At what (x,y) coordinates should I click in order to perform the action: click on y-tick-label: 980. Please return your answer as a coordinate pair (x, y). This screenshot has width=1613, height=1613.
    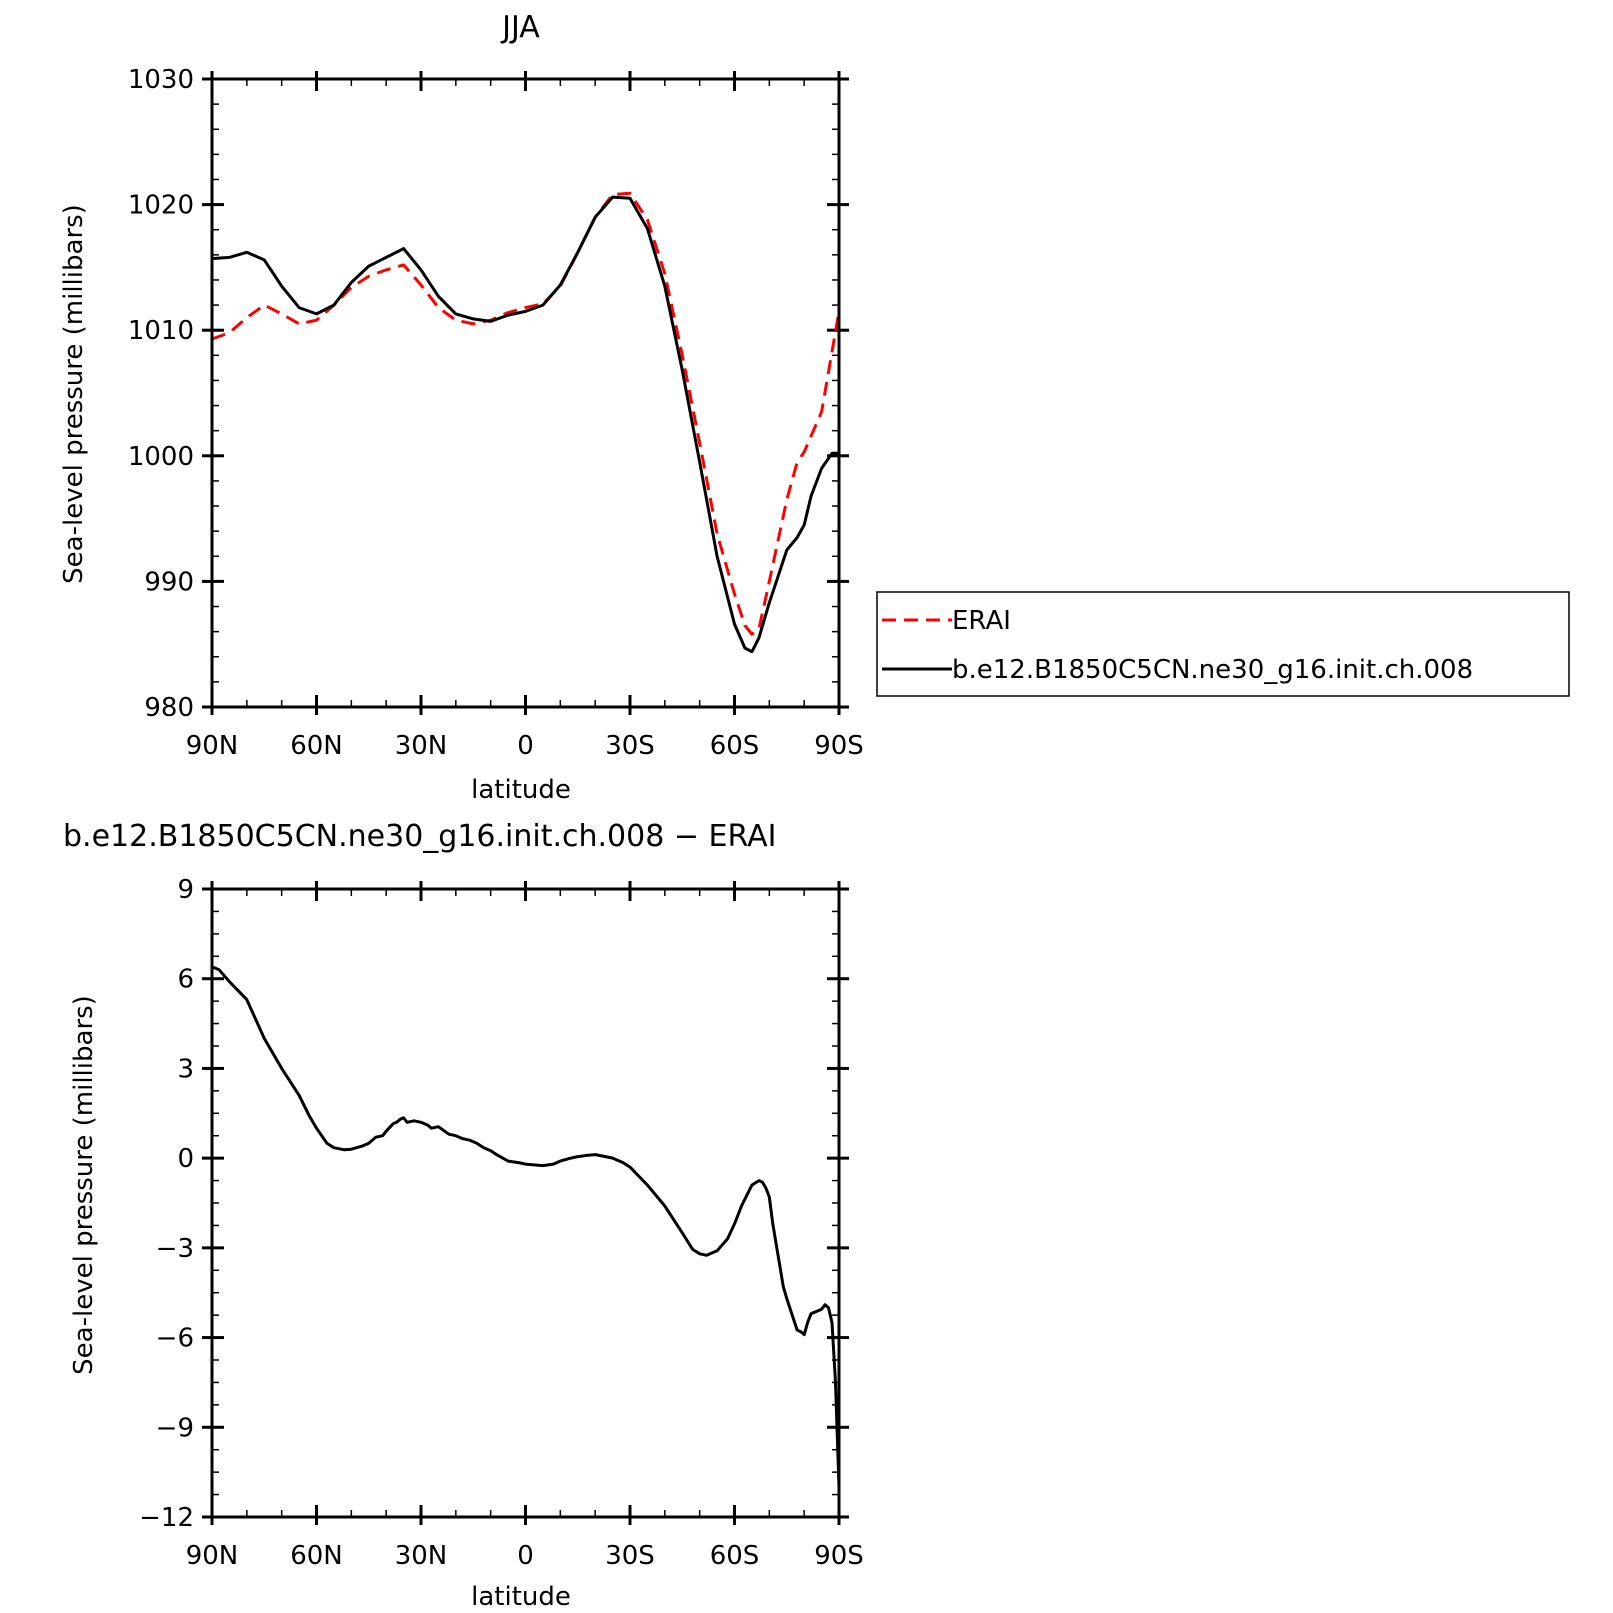
    Looking at the image, I should click on (169, 708).